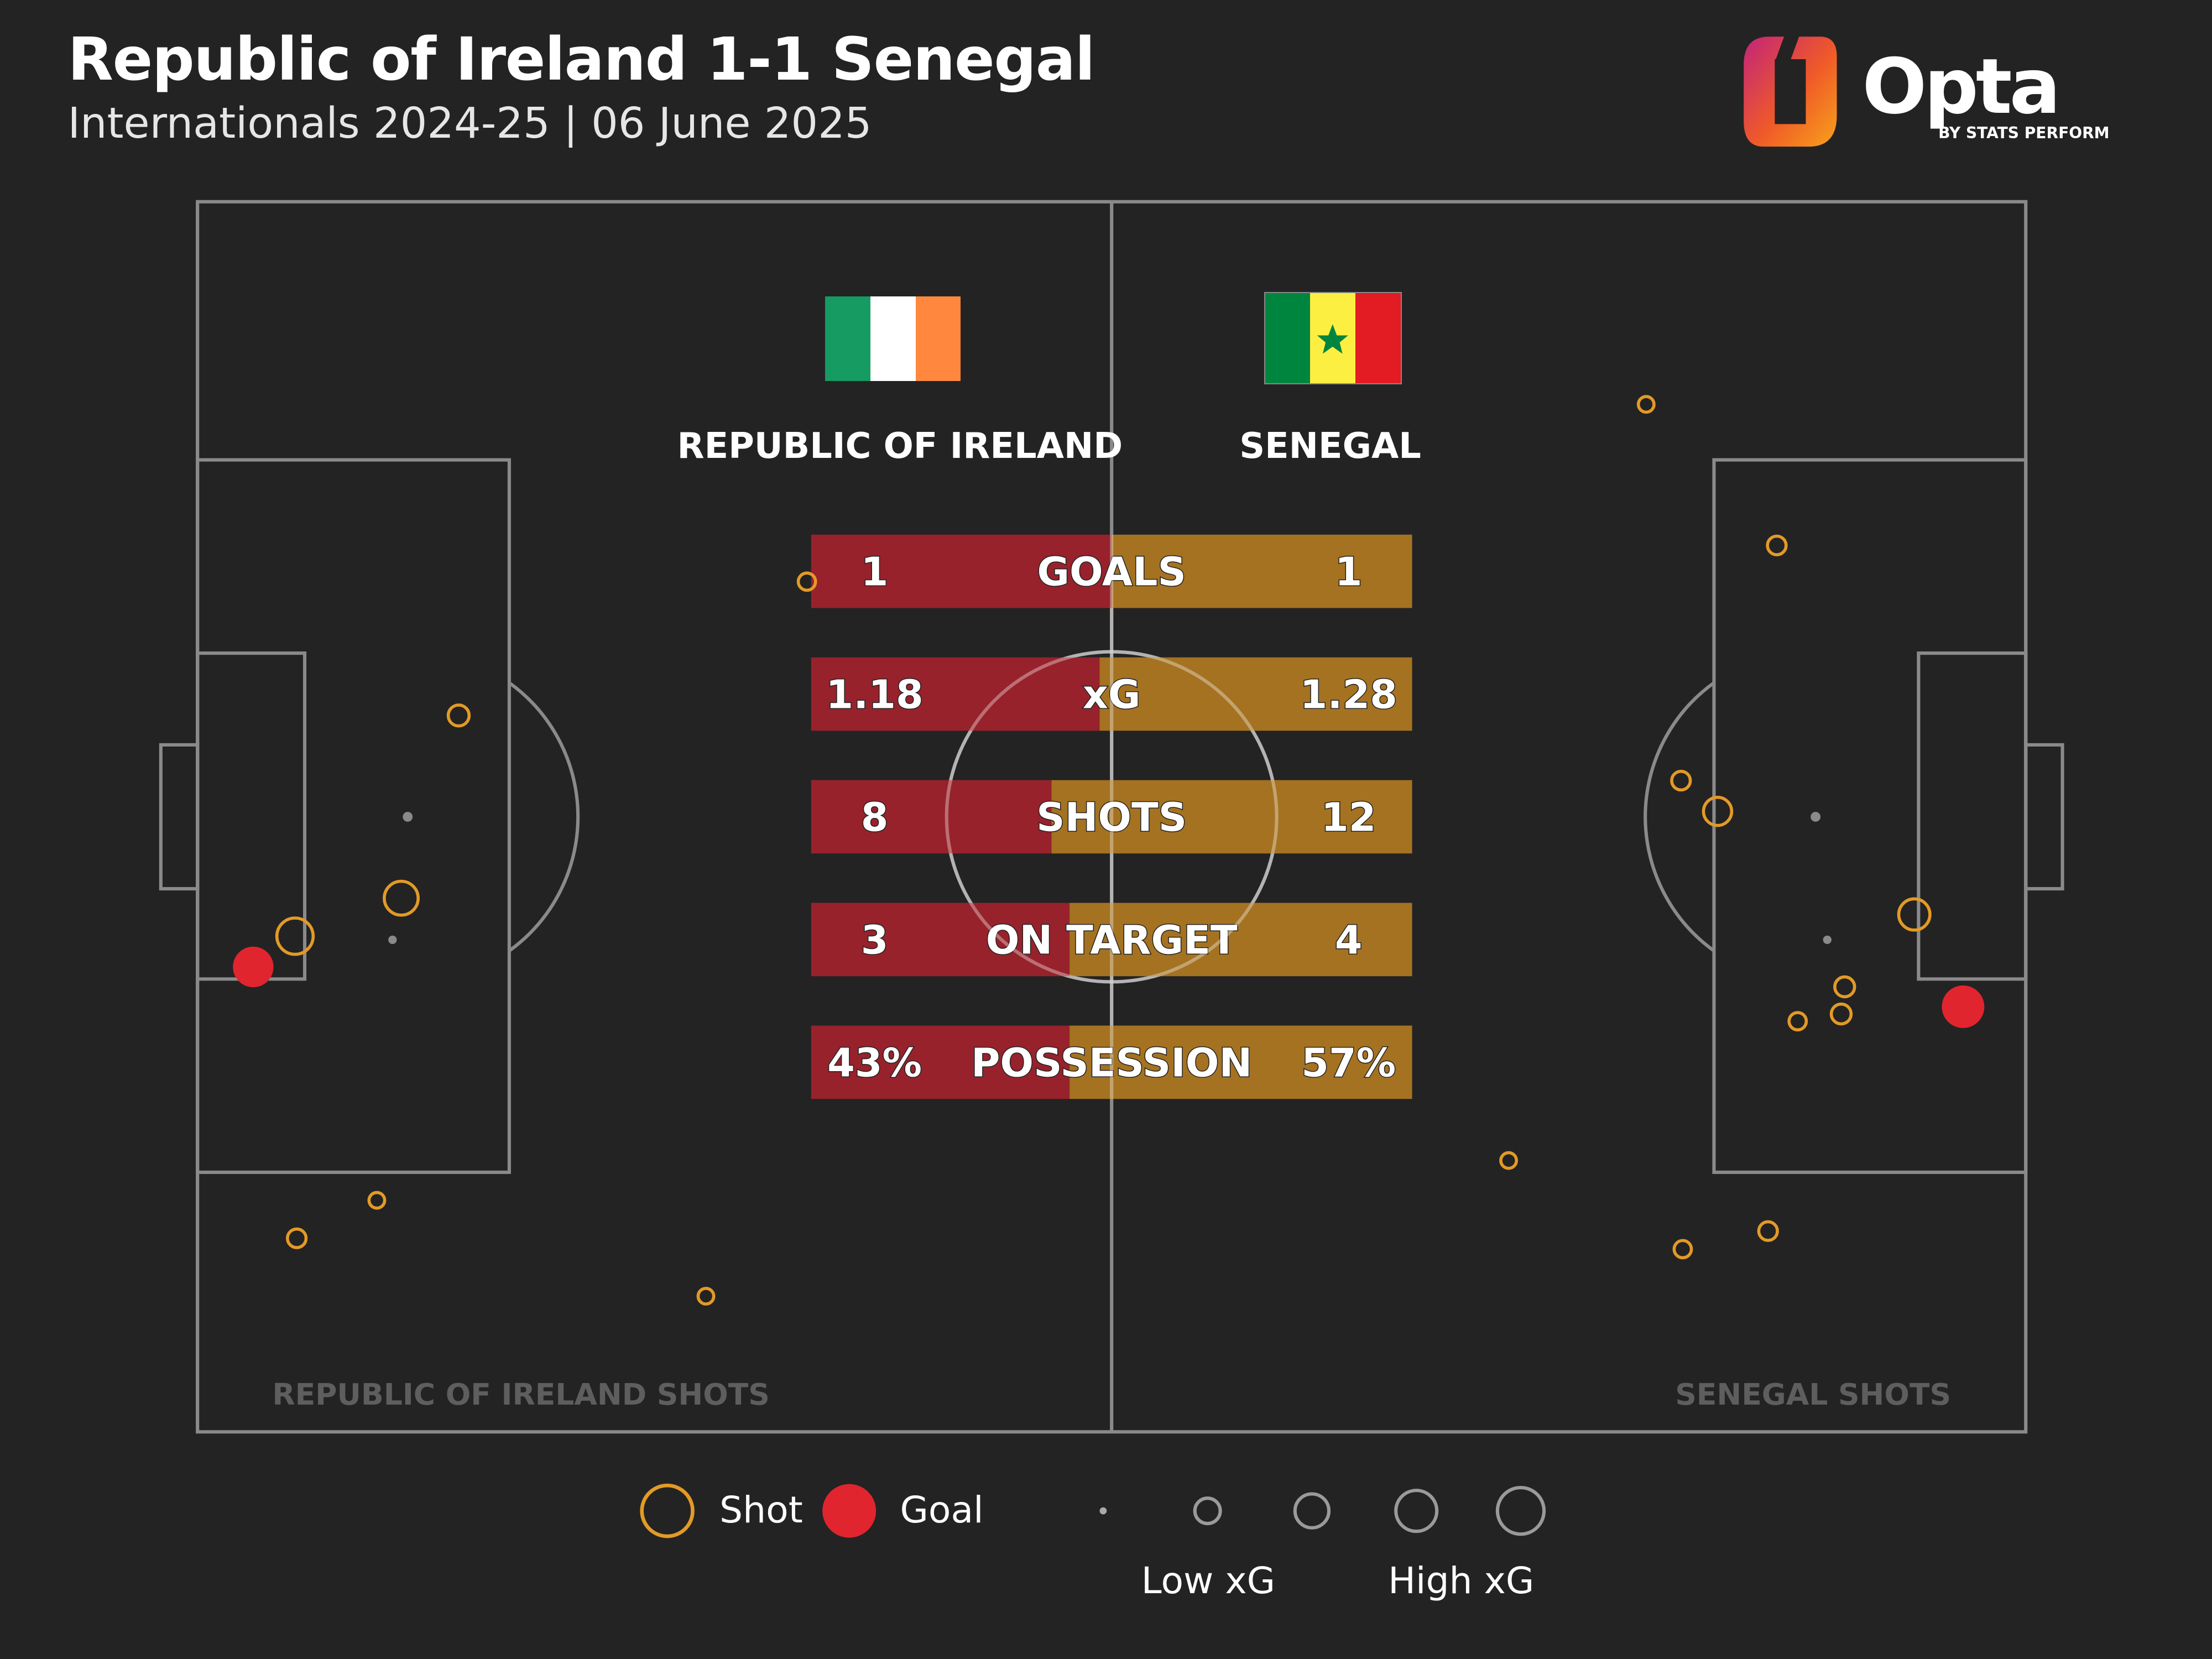 This screenshot has height=1659, width=2212. I want to click on home-stat-value: 3, so click(875, 940).